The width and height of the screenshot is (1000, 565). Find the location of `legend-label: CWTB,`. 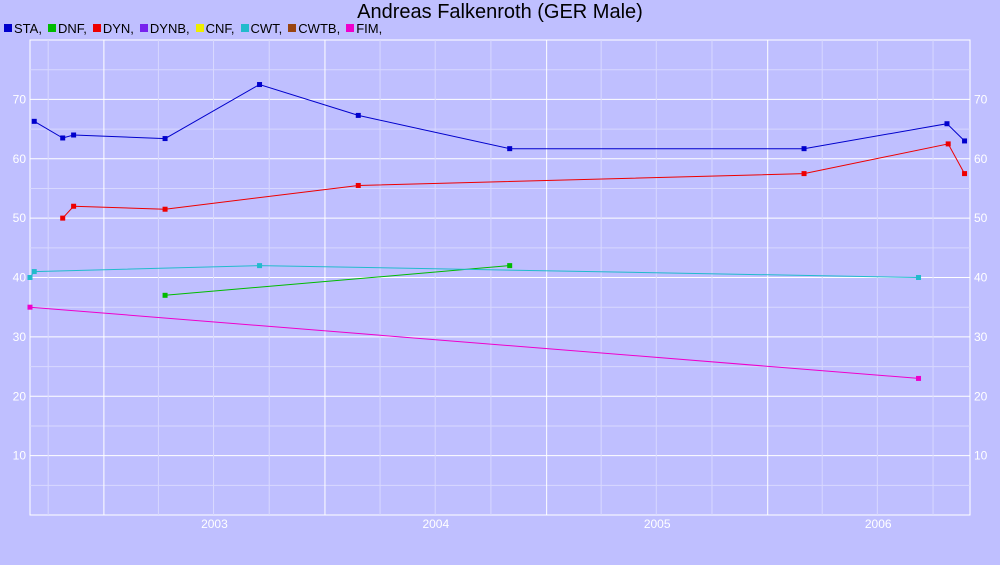

legend-label: CWTB, is located at coordinates (319, 28).